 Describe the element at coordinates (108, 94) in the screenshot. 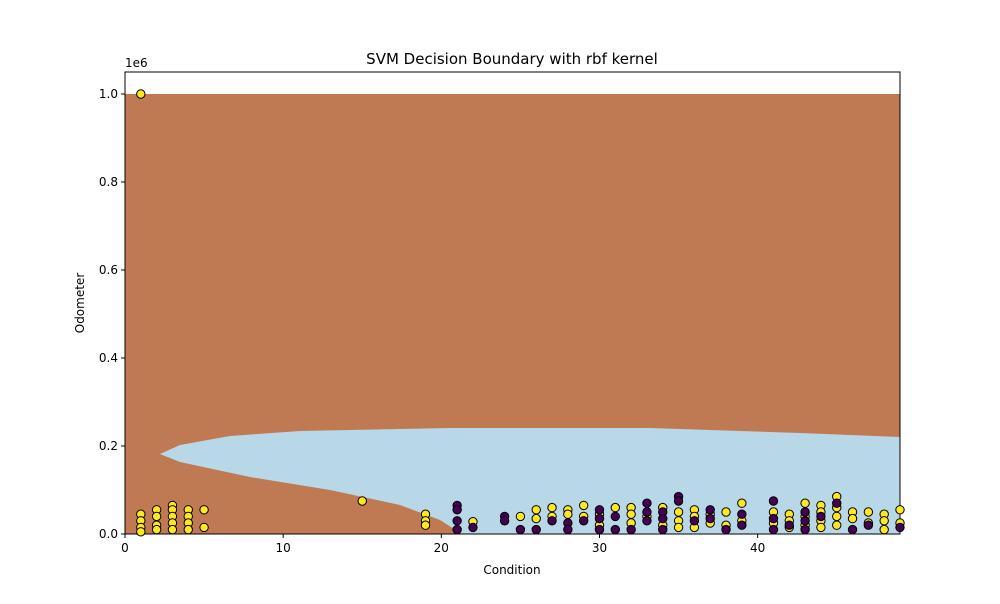

I see `y-tick-label: 1.0` at that location.